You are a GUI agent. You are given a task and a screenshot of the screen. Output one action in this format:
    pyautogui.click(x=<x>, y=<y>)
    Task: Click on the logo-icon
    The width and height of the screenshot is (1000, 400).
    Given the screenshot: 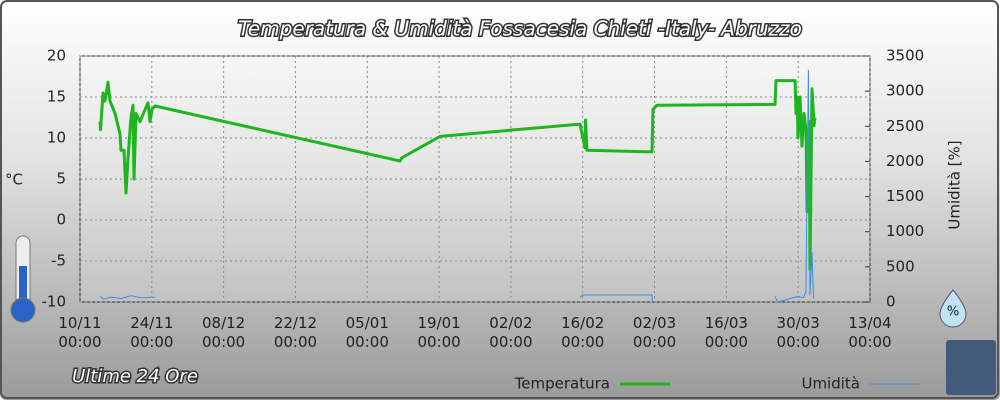 What is the action you would take?
    pyautogui.click(x=971, y=367)
    